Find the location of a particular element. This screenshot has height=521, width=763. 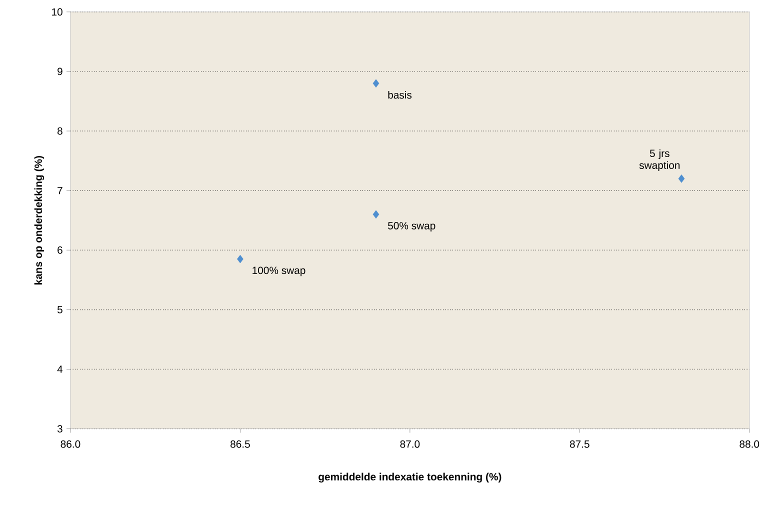

x-tick-label: 88.0 is located at coordinates (750, 444).